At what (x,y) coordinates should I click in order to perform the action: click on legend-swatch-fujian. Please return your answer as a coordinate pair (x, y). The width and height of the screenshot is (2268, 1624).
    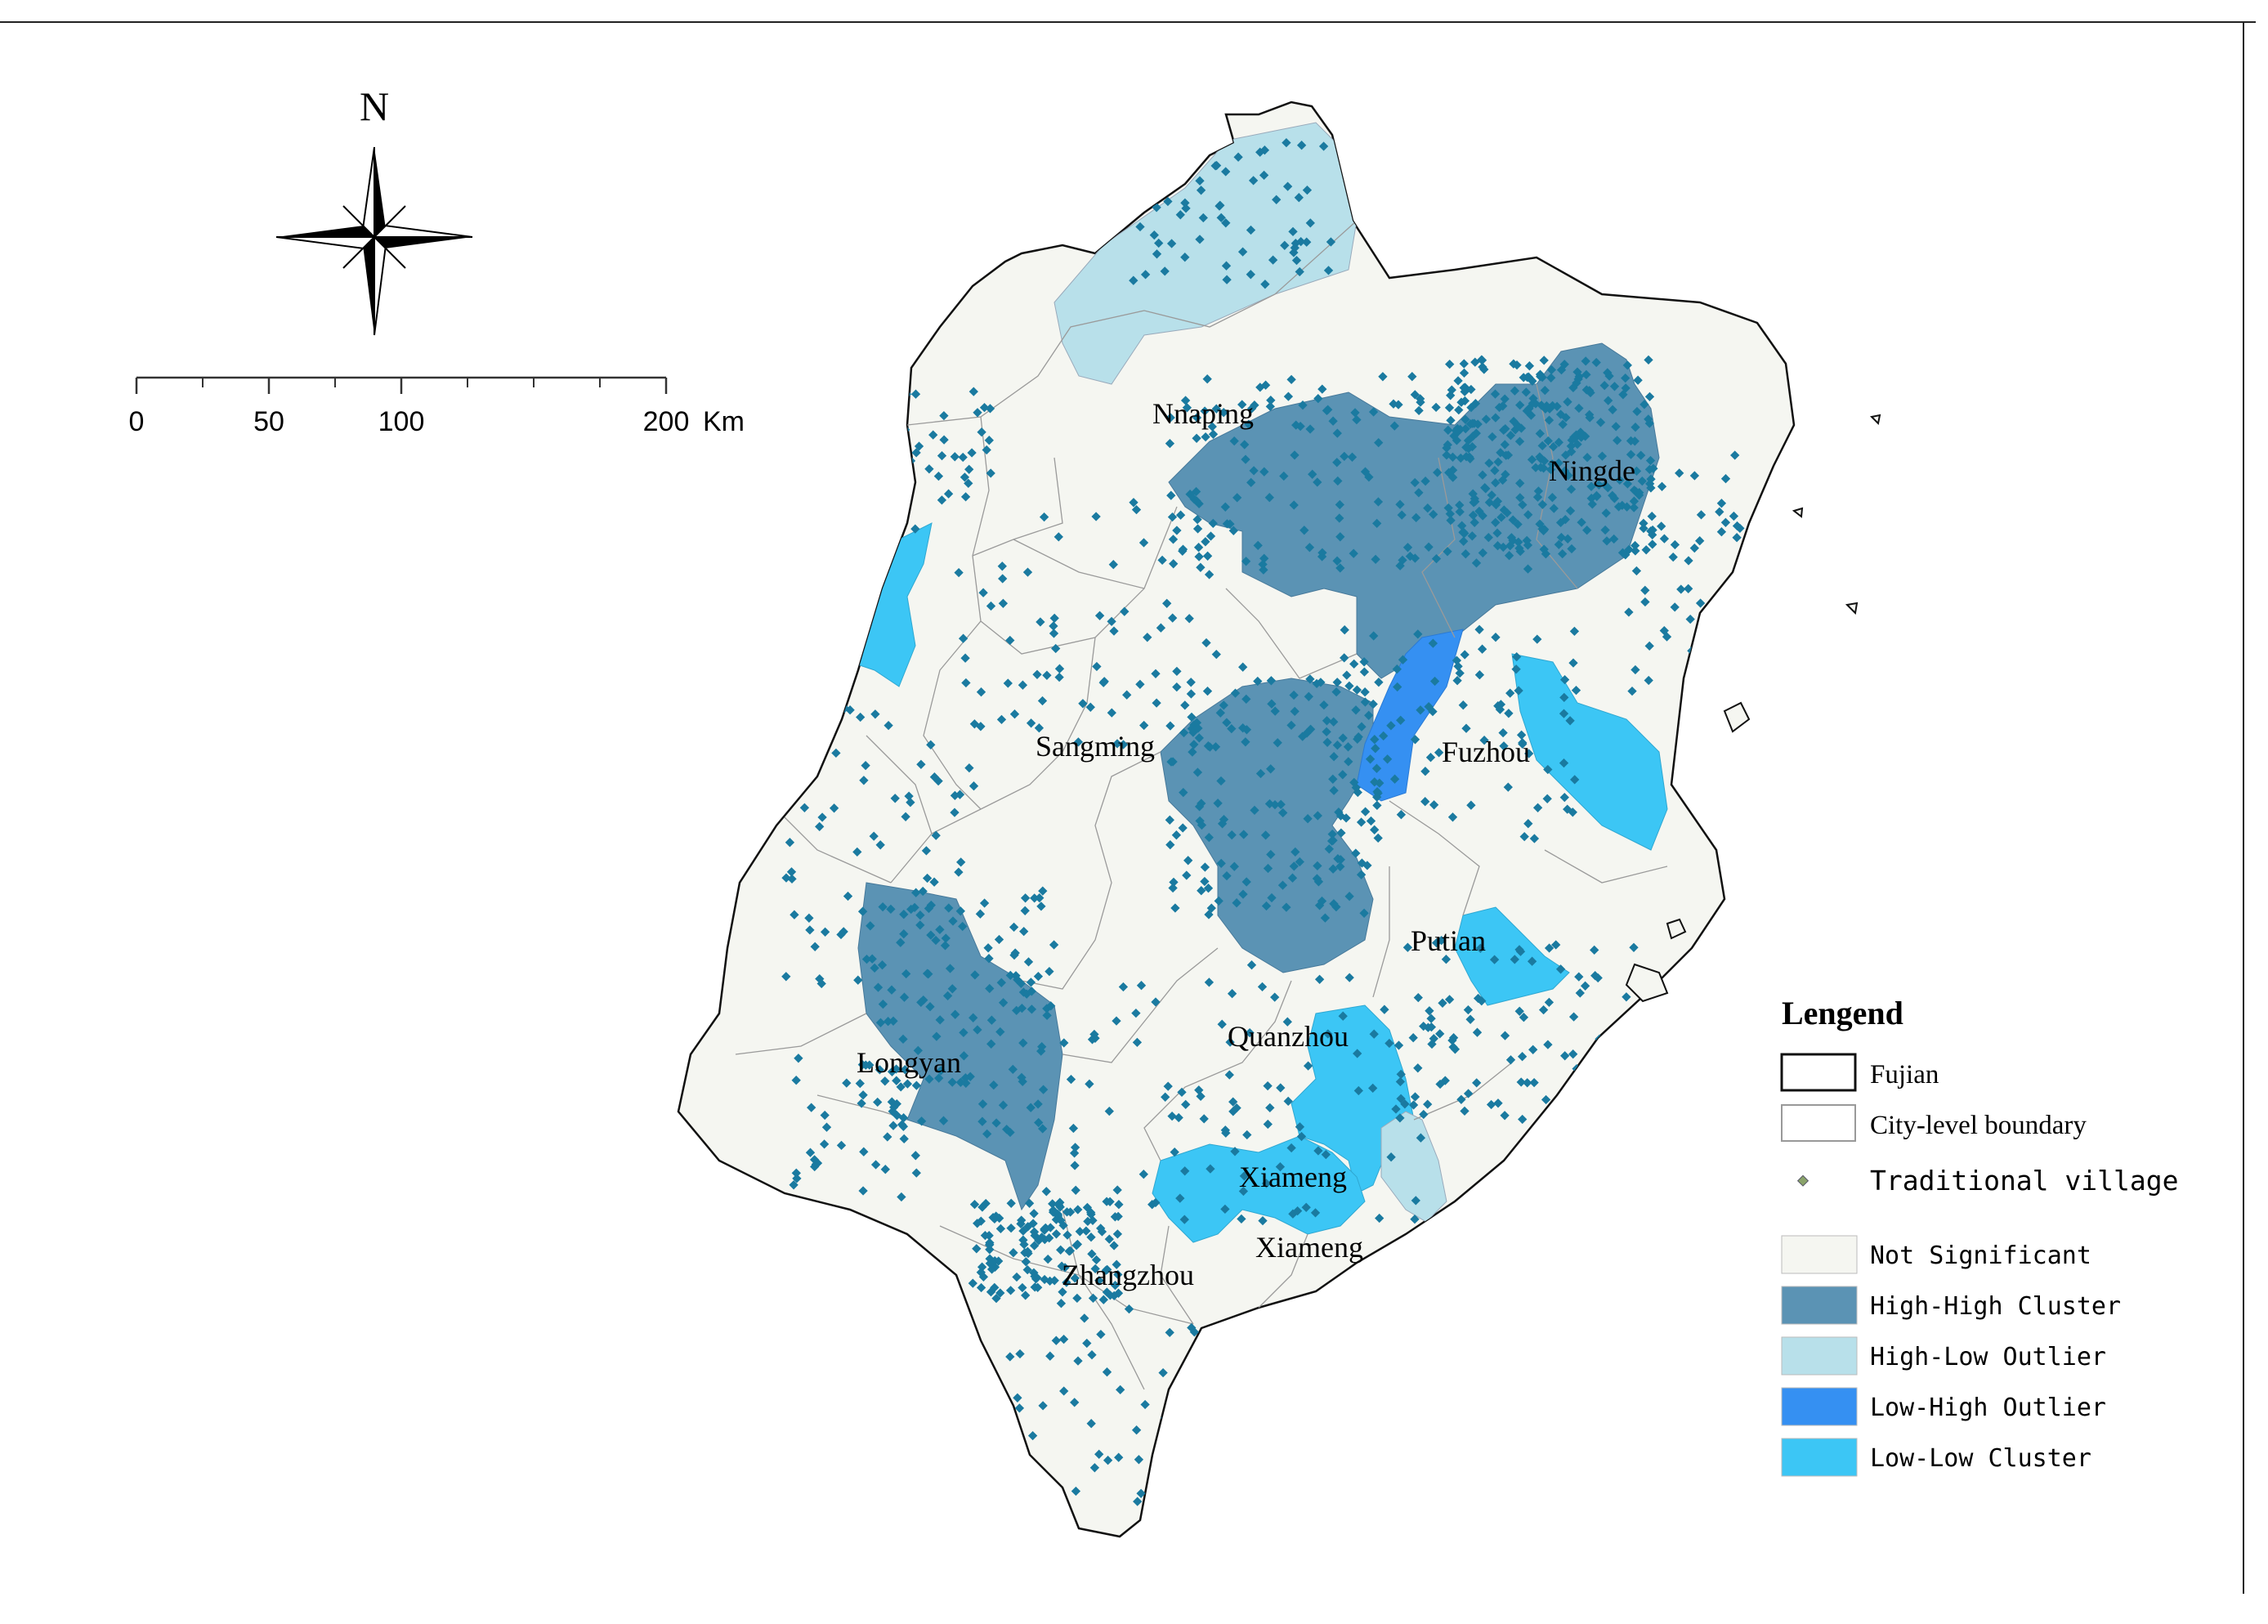
    Looking at the image, I should click on (1818, 1072).